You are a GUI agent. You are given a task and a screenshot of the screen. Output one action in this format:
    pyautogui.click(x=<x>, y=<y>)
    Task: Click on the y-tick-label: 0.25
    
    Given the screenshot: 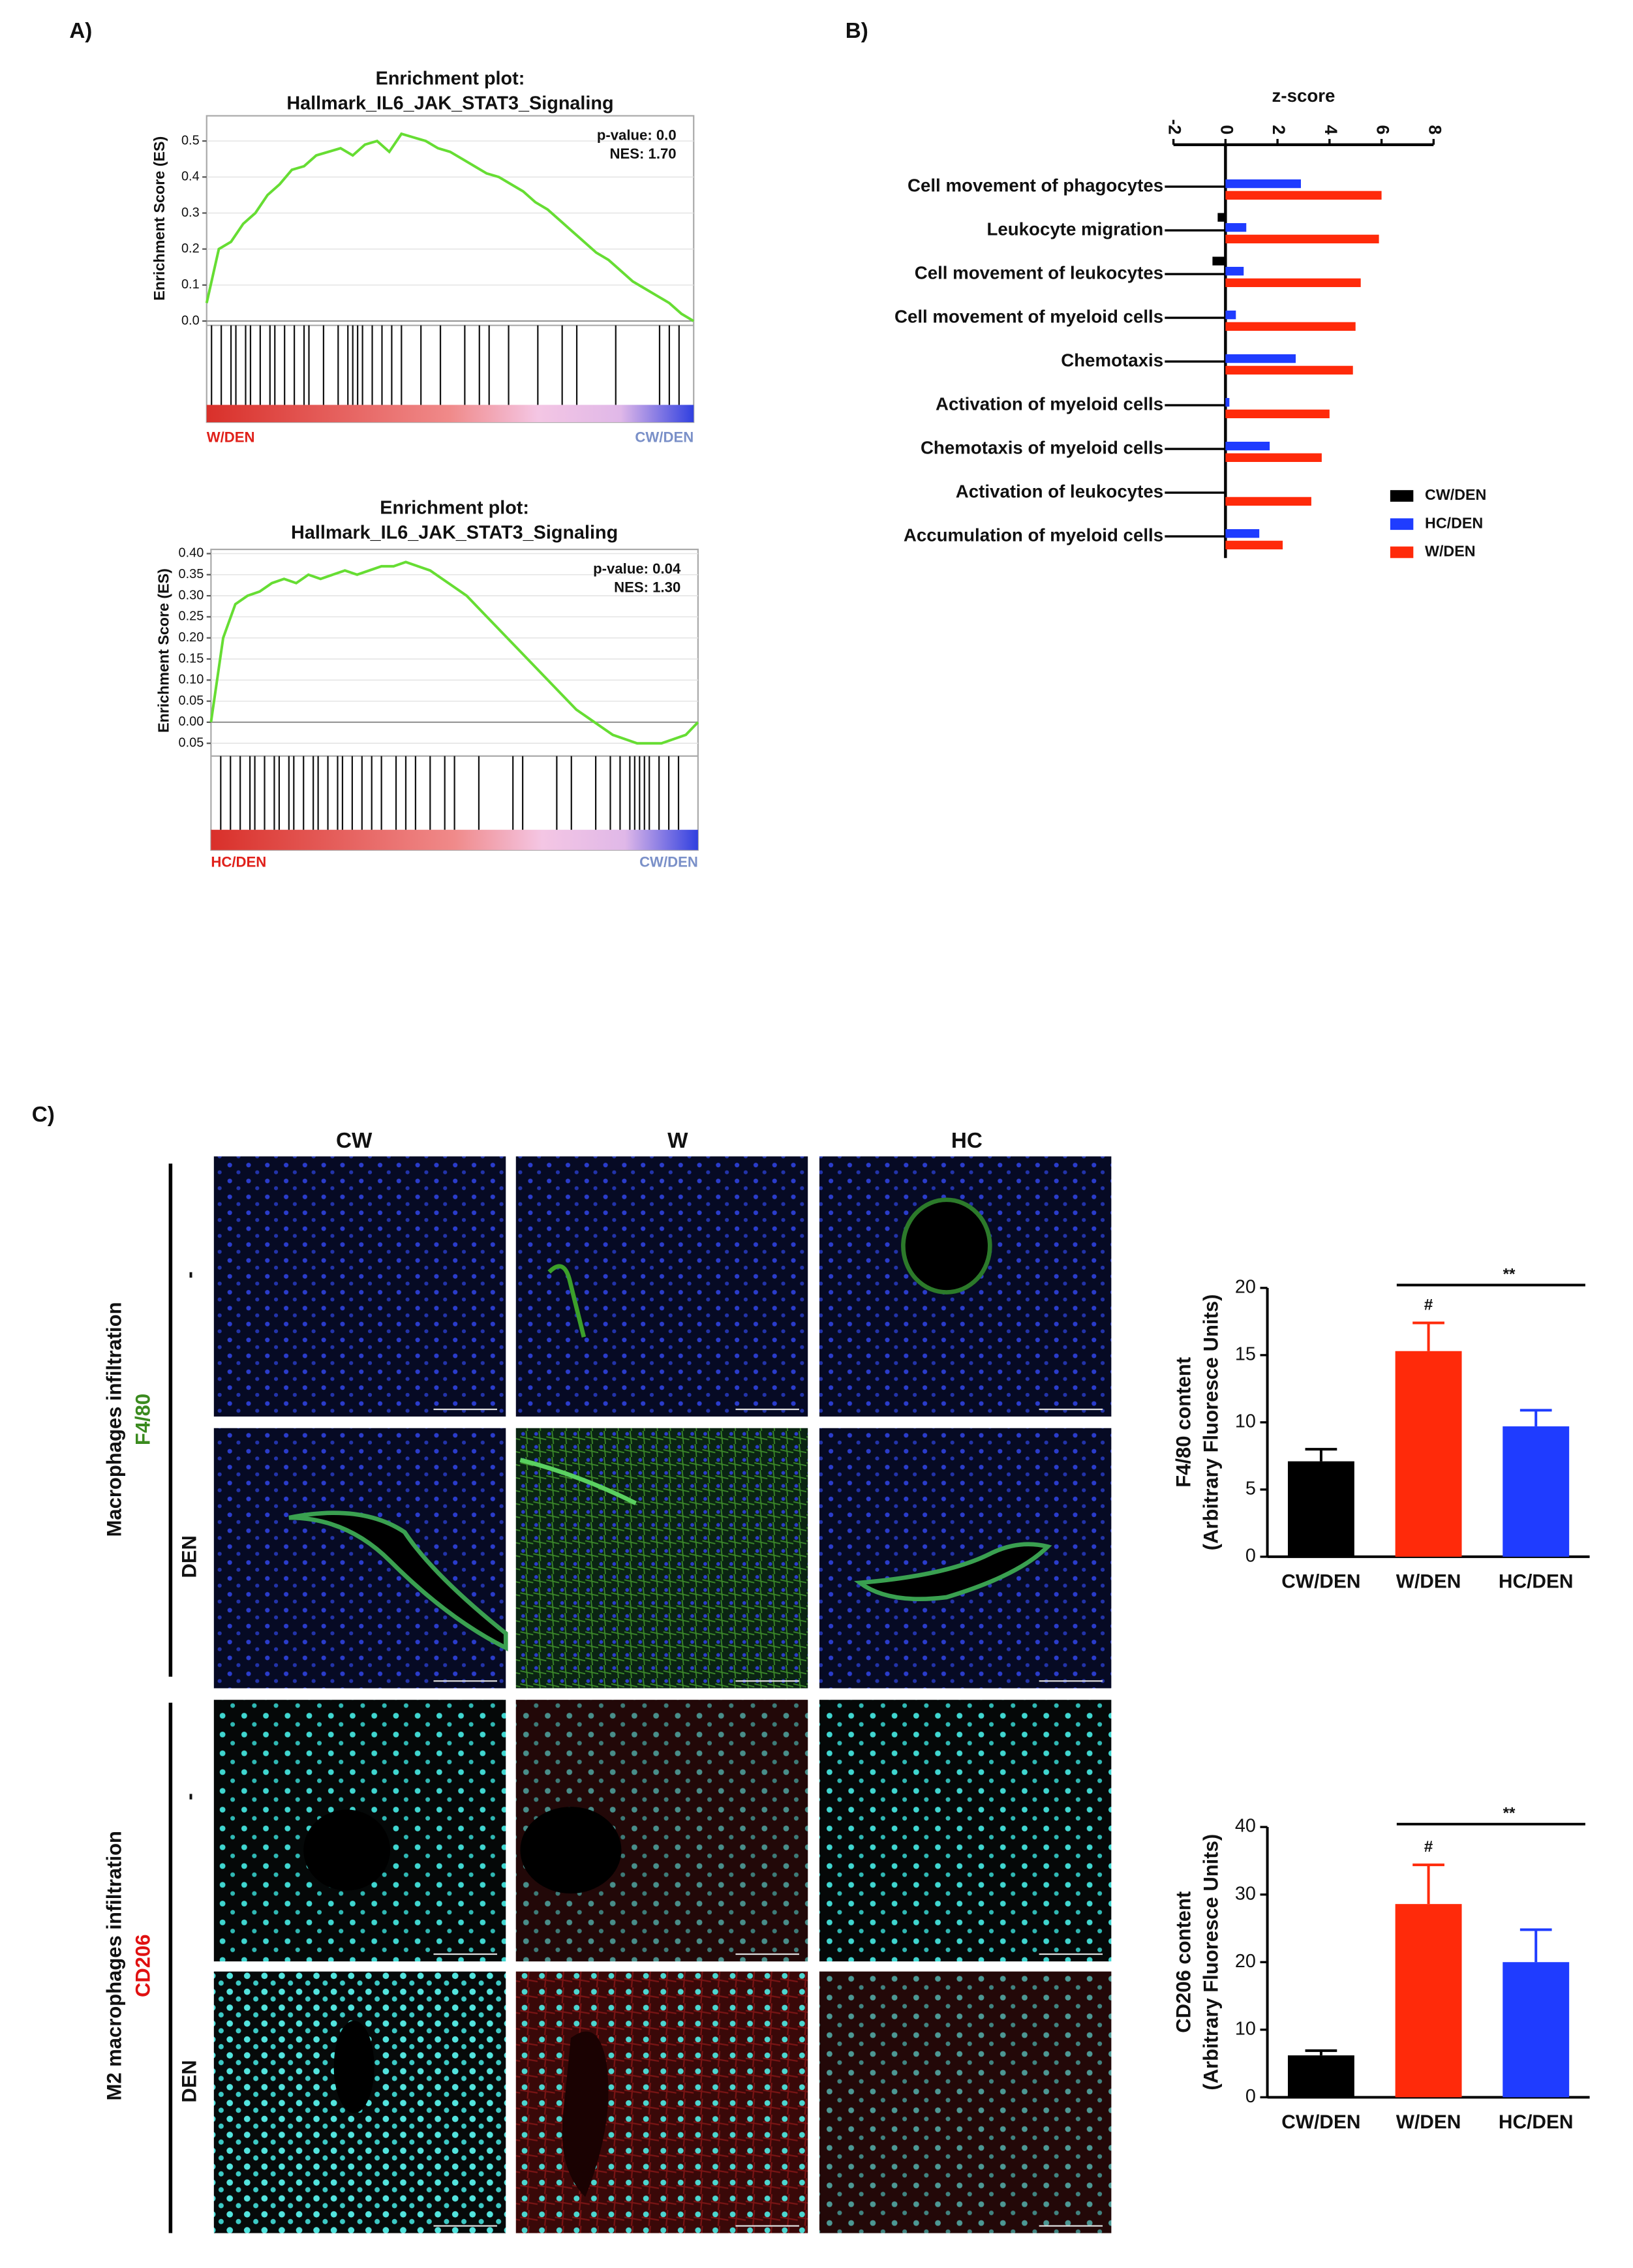 What is the action you would take?
    pyautogui.click(x=191, y=616)
    